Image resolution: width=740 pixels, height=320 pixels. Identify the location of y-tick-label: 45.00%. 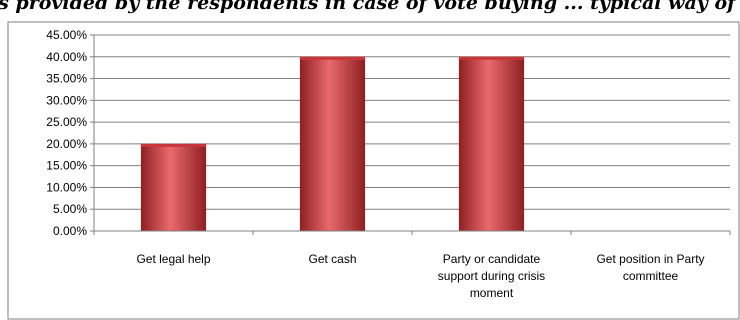
(66, 35).